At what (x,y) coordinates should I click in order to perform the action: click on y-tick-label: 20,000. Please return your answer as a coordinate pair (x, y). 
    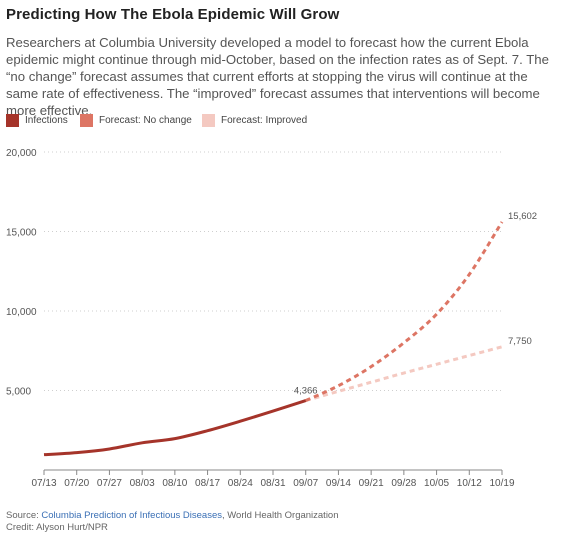
    Looking at the image, I should click on (21, 153).